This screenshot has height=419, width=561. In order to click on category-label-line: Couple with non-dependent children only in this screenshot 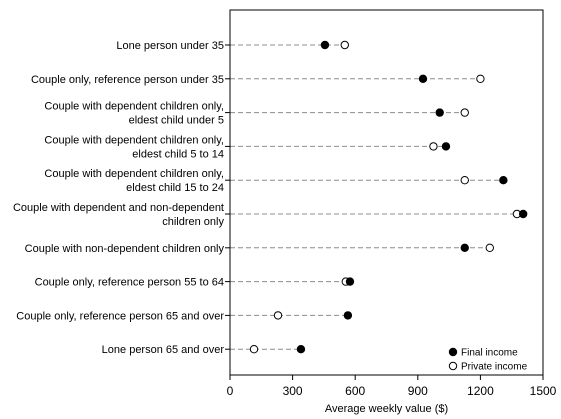, I will do `click(125, 249)`.